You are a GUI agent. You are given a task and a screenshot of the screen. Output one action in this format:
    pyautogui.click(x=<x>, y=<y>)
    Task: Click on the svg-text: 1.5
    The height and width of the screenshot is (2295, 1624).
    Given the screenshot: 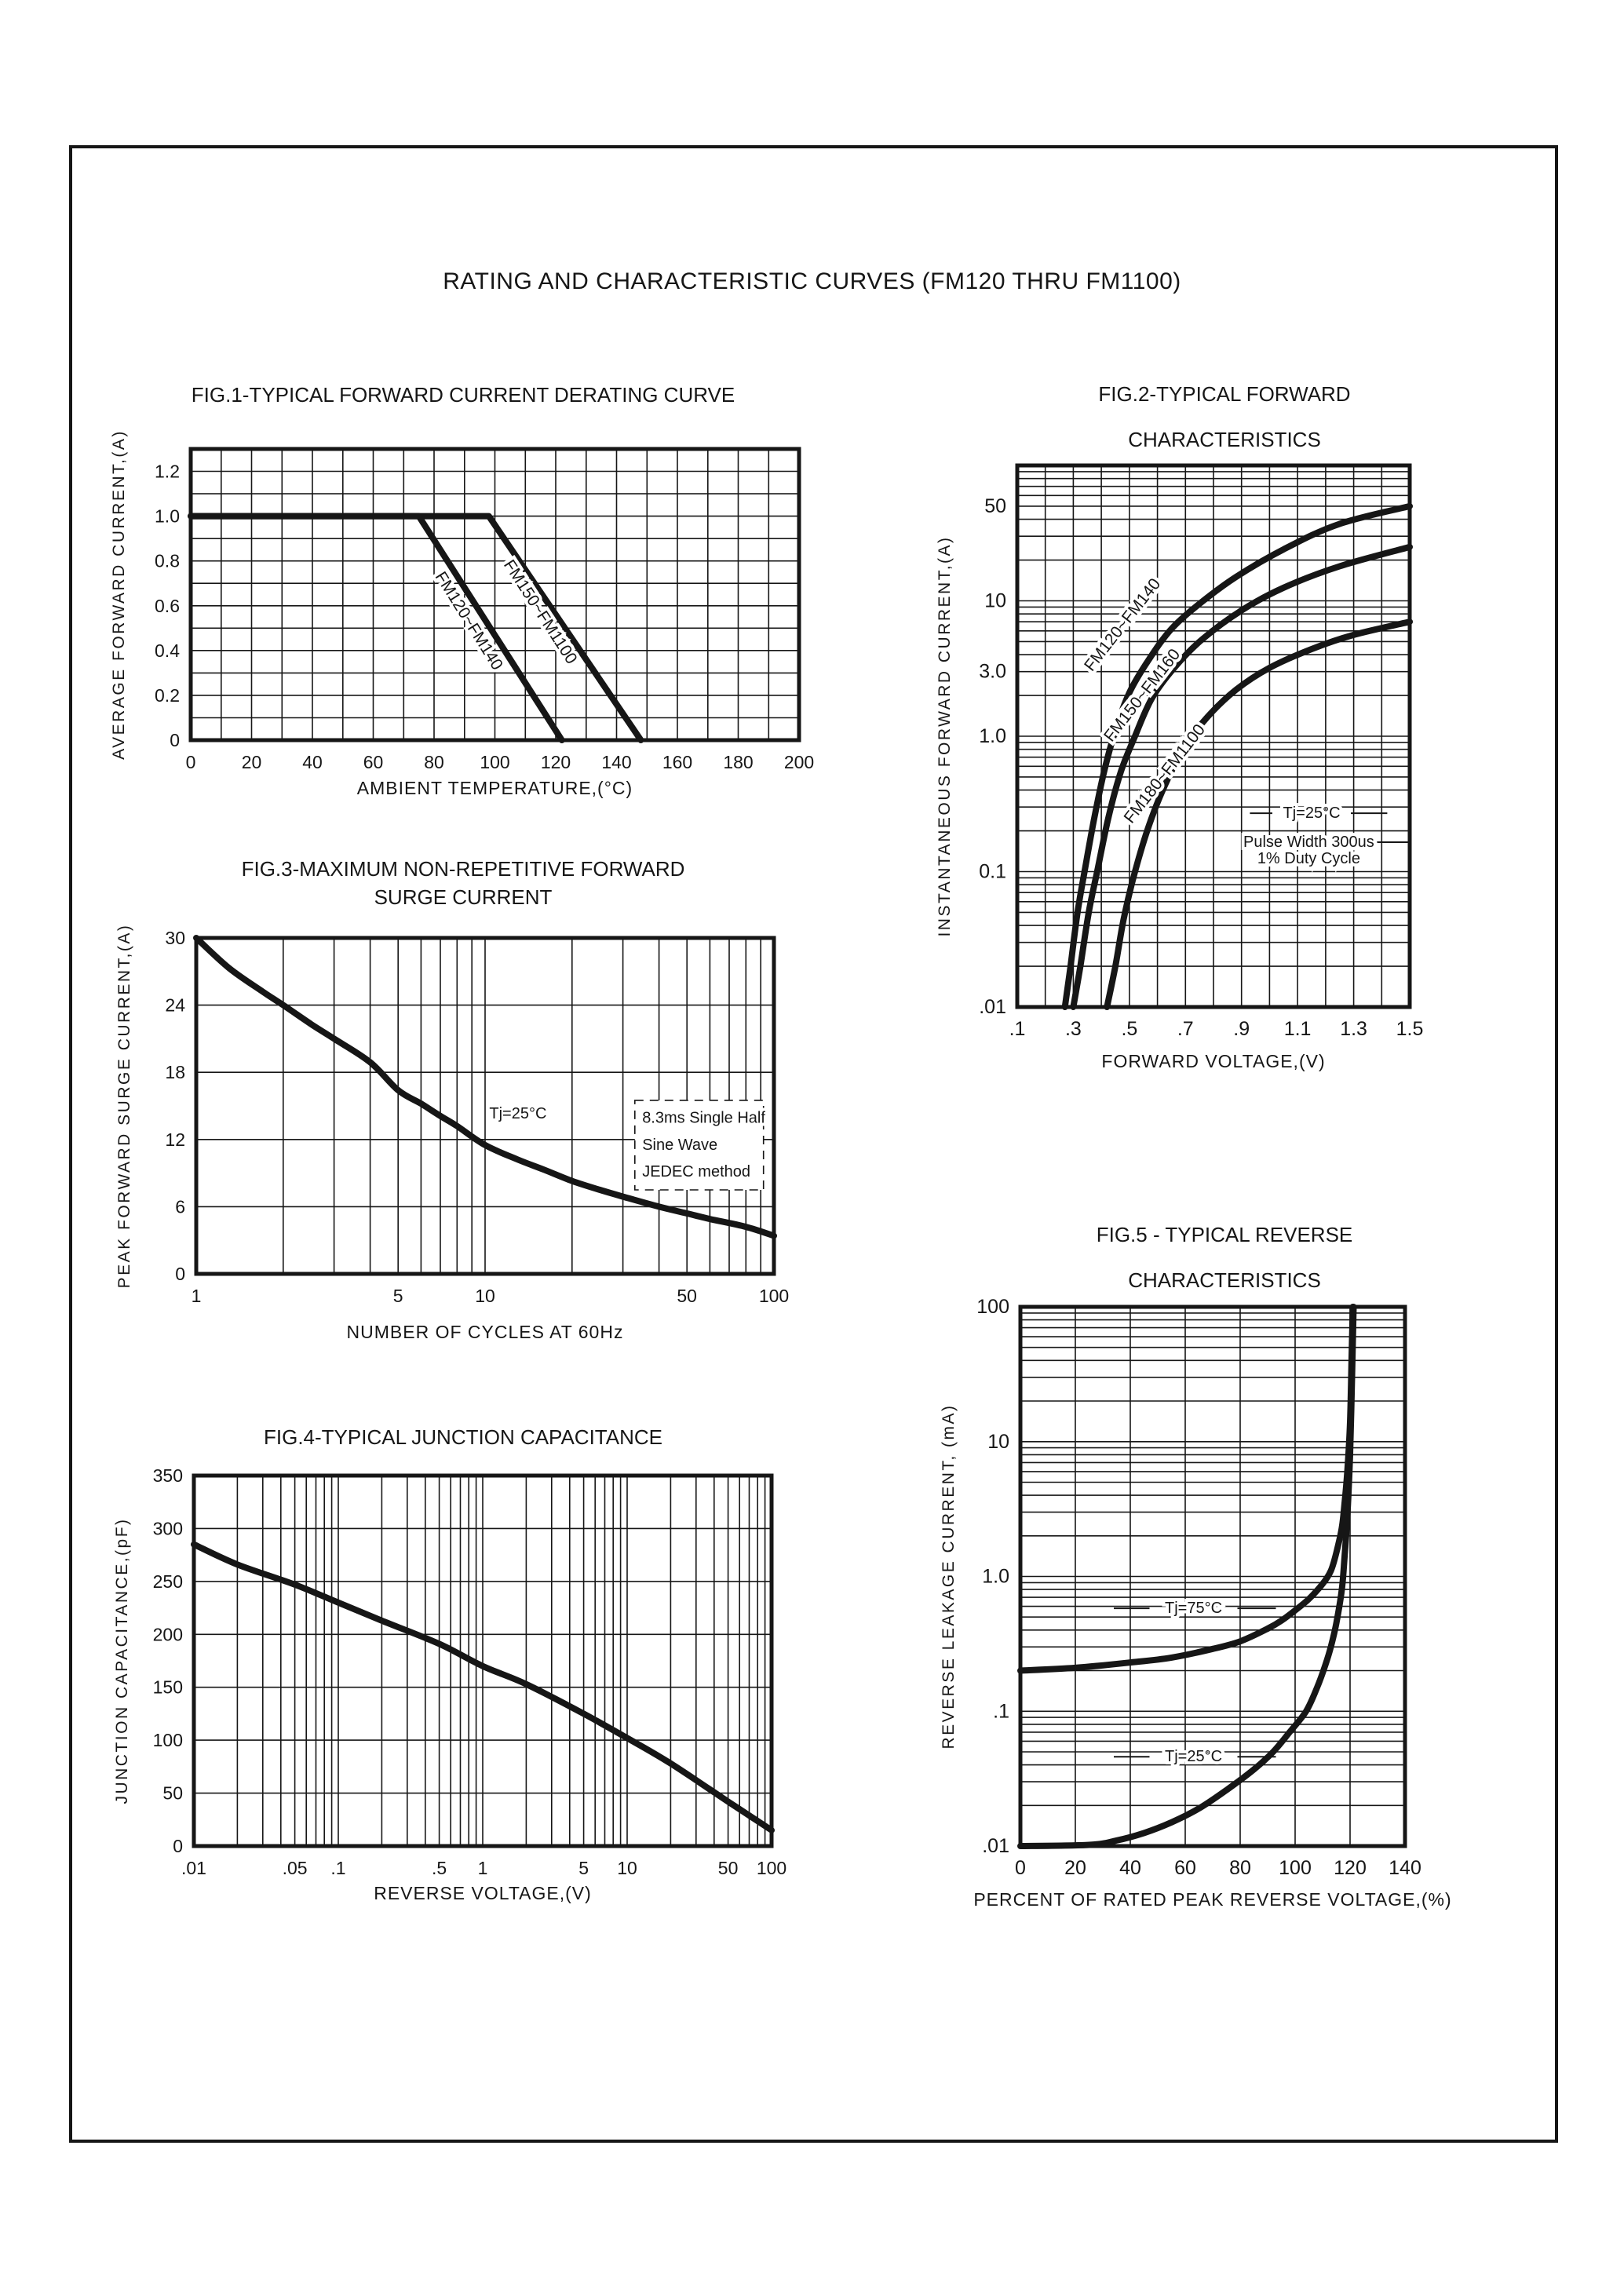 What is the action you would take?
    pyautogui.click(x=1410, y=1029)
    